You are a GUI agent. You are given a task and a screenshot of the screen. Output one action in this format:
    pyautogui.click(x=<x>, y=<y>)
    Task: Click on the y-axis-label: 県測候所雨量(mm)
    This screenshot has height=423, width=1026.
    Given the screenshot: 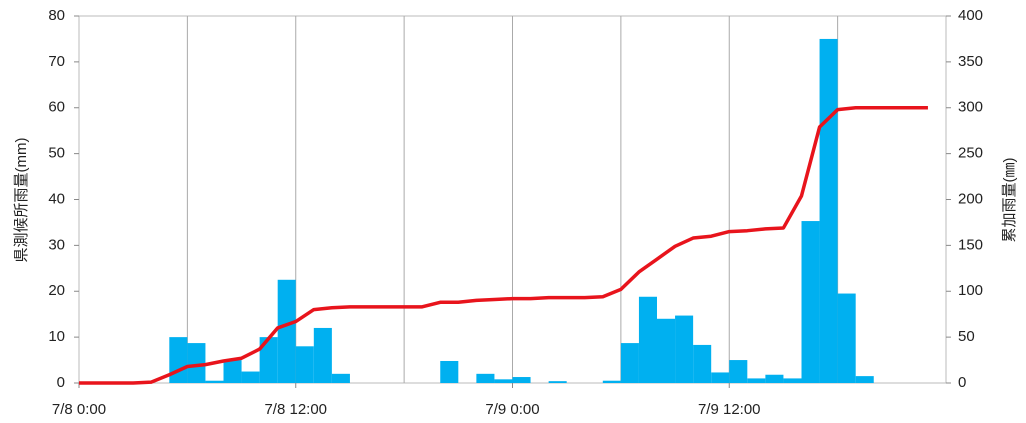 What is the action you would take?
    pyautogui.click(x=21, y=200)
    